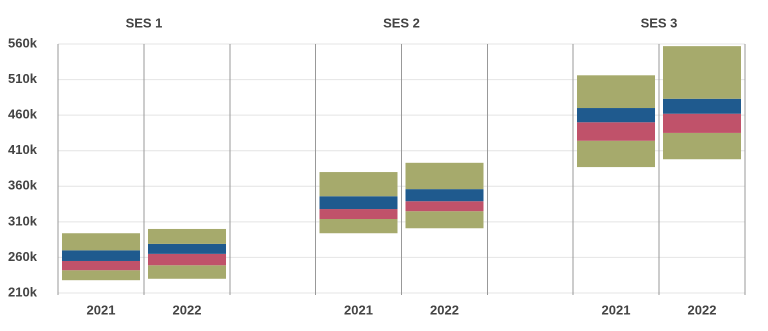 Image resolution: width=768 pixels, height=331 pixels. Describe the element at coordinates (659, 22) in the screenshot. I see `group-label: SES 3` at that location.